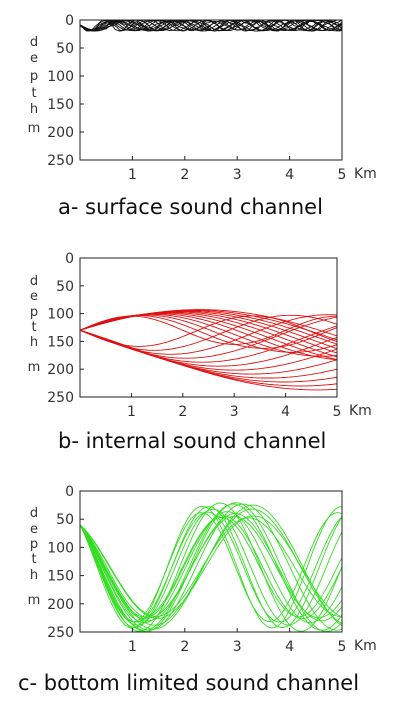  What do you see at coordinates (190, 207) in the screenshot?
I see `chart-caption: a- surface sound channel` at bounding box center [190, 207].